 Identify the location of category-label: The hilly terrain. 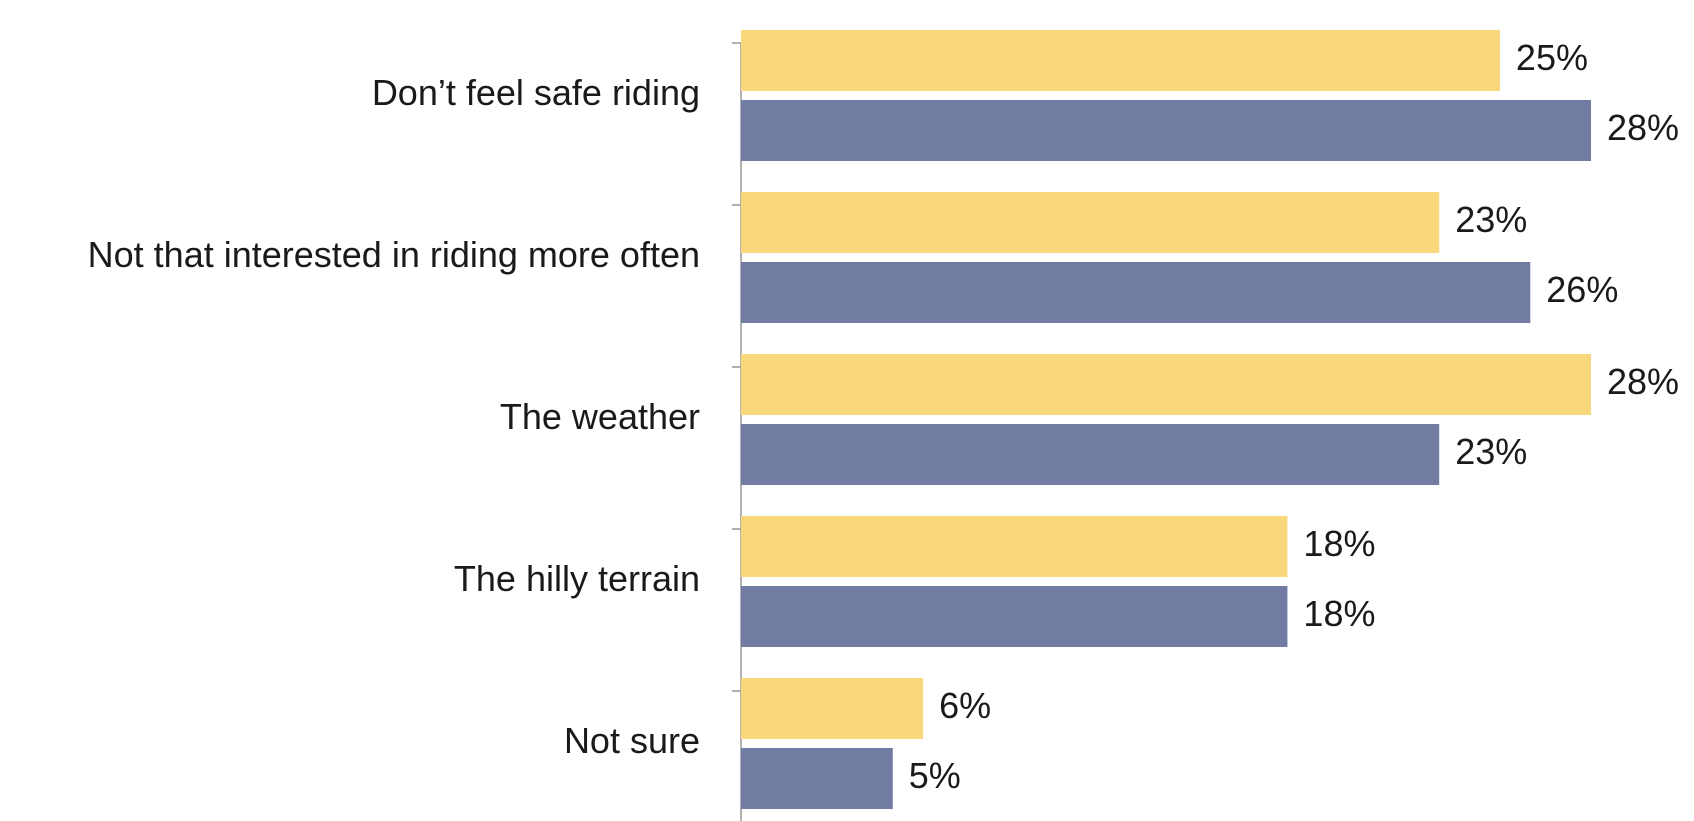
(577, 578).